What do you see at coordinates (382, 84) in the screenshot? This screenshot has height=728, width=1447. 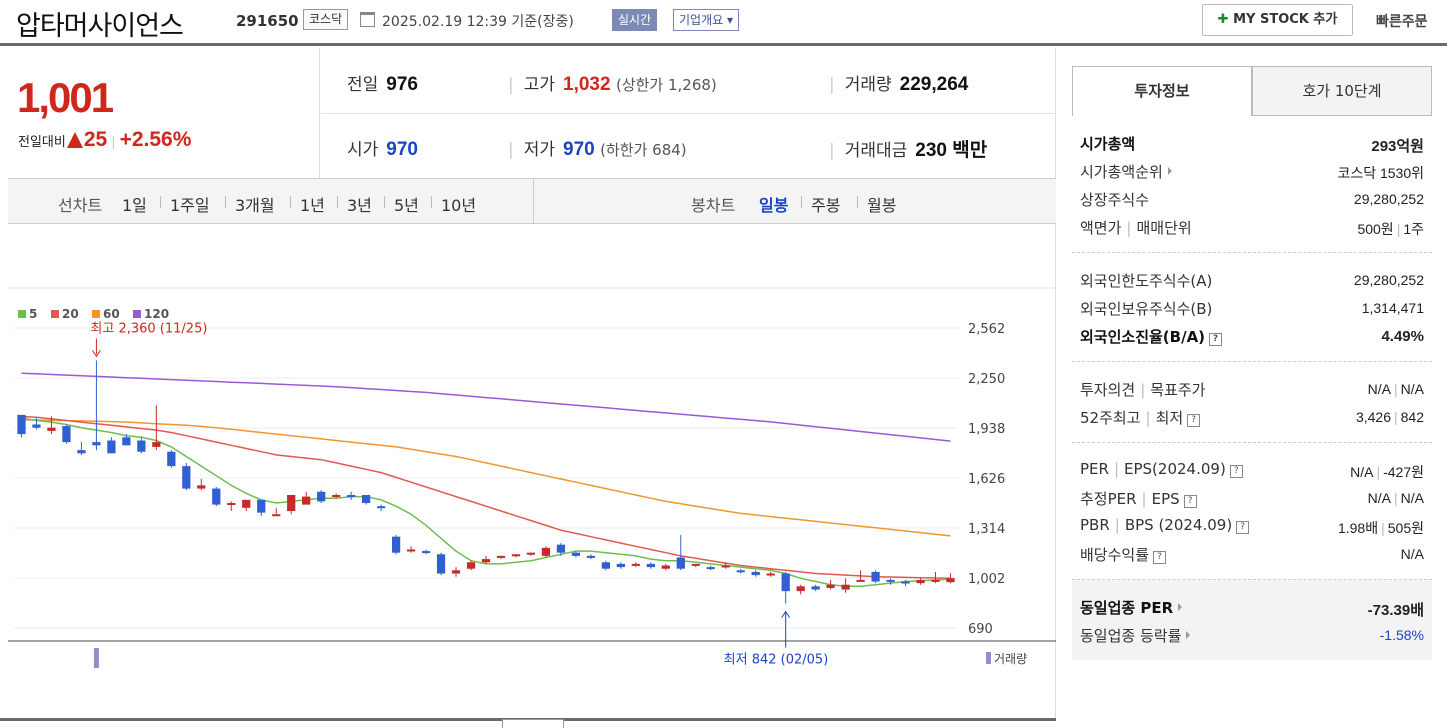 I see `stat-prev: 전일 976` at bounding box center [382, 84].